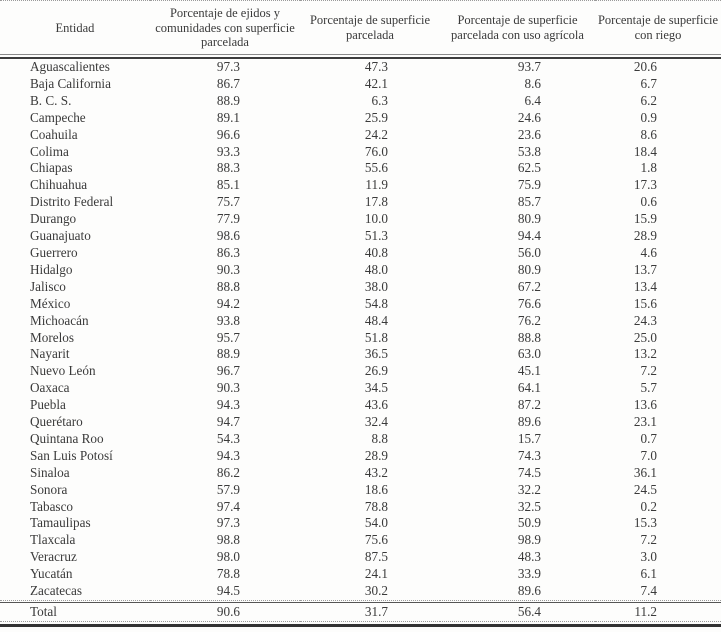  I want to click on table-row: Tabasco 97.4 78.8 32.5 0.2, so click(360, 507).